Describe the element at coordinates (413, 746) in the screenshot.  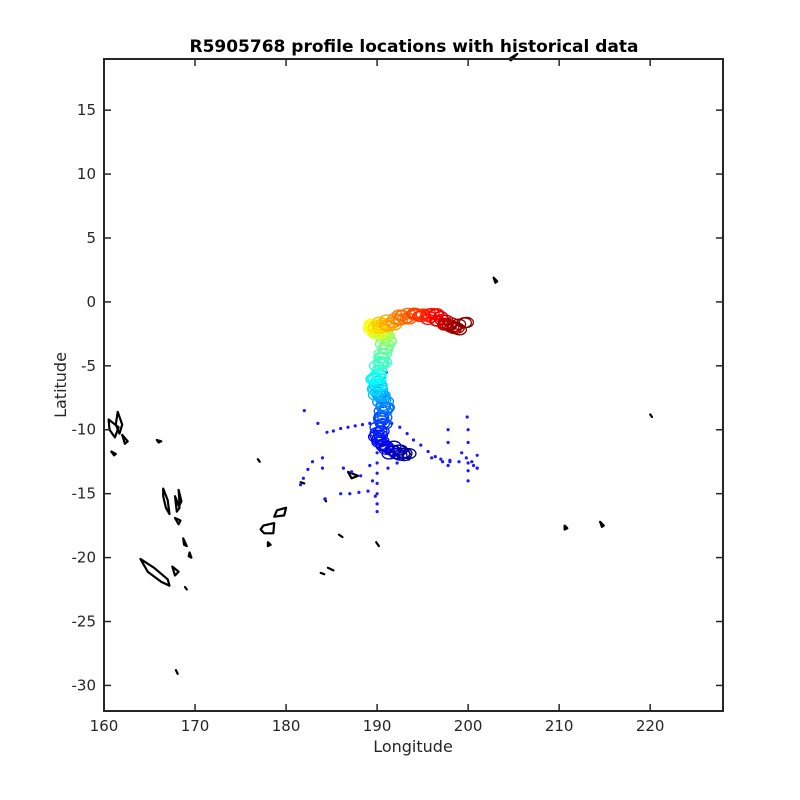
I see `x-axis-label: Longitude` at that location.